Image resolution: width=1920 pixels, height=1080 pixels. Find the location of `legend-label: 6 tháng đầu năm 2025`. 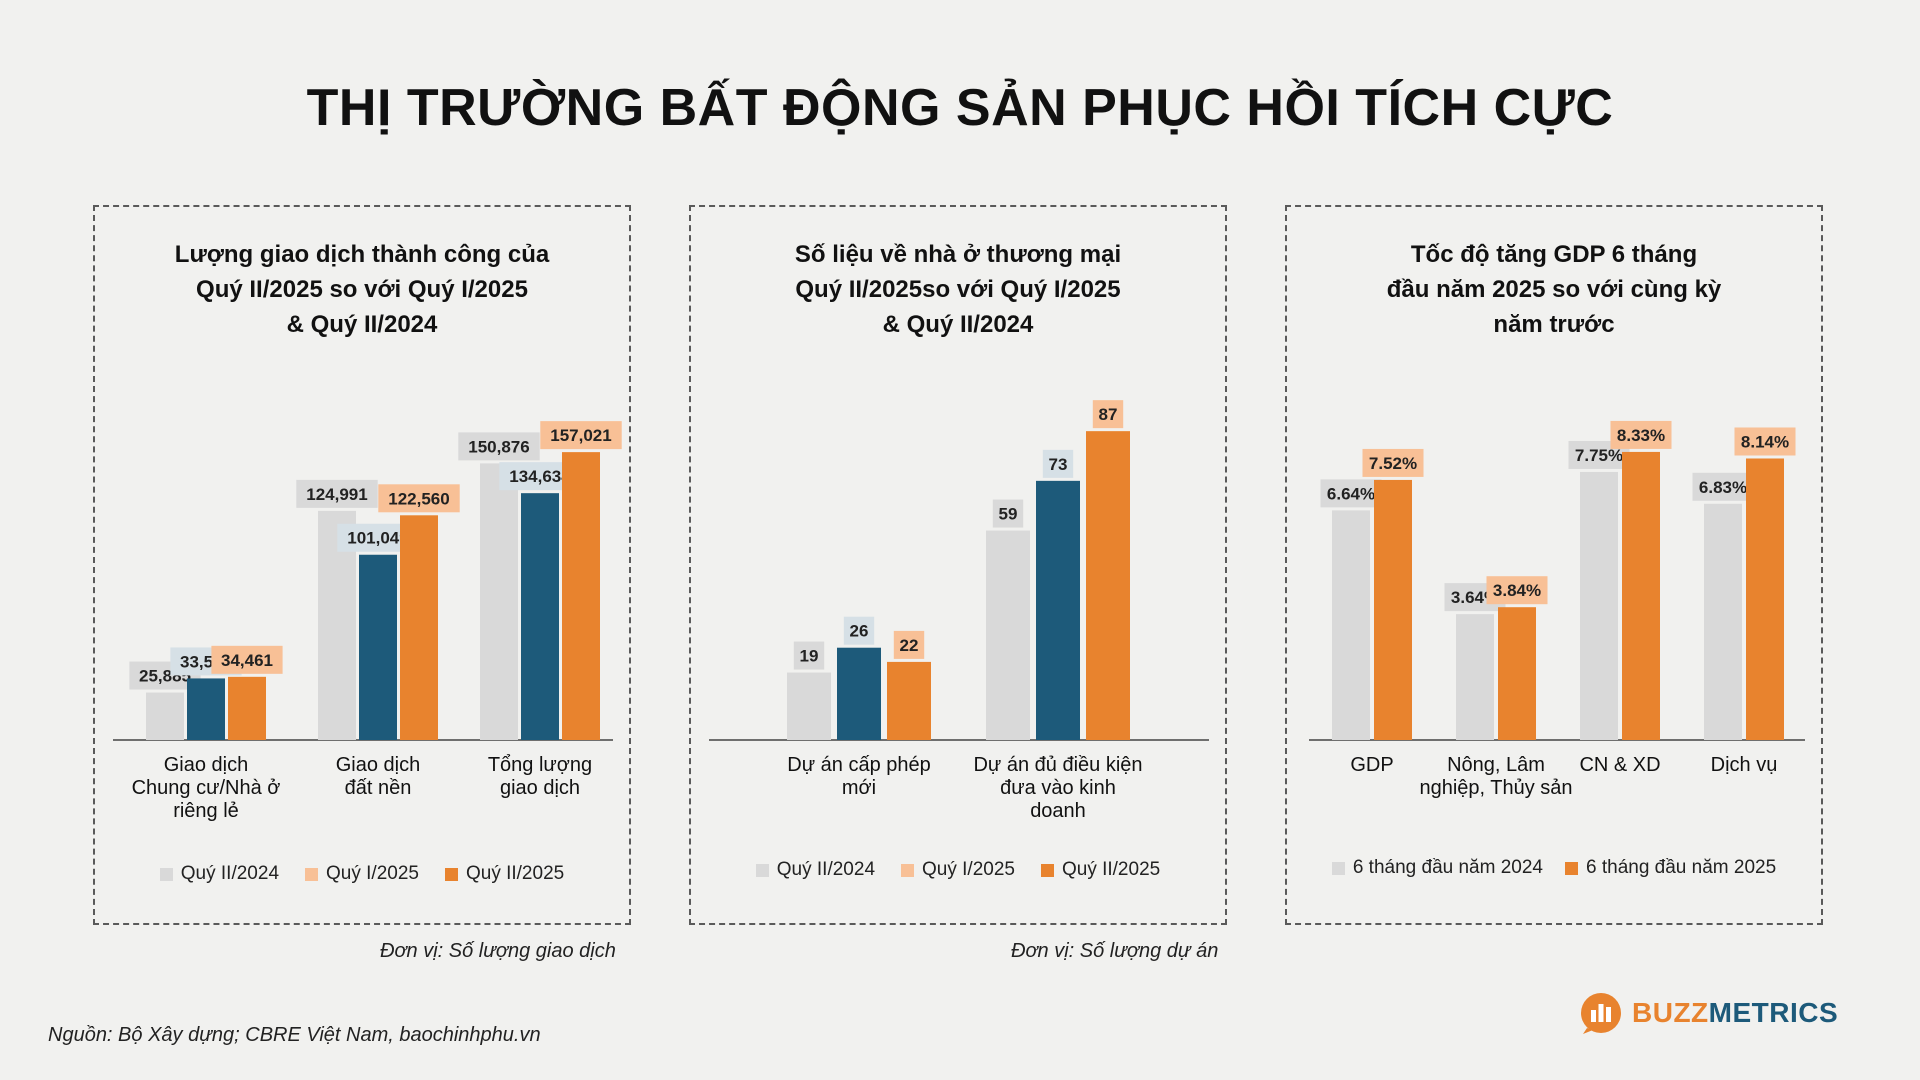

legend-label: 6 tháng đầu năm 2025 is located at coordinates (1681, 867).